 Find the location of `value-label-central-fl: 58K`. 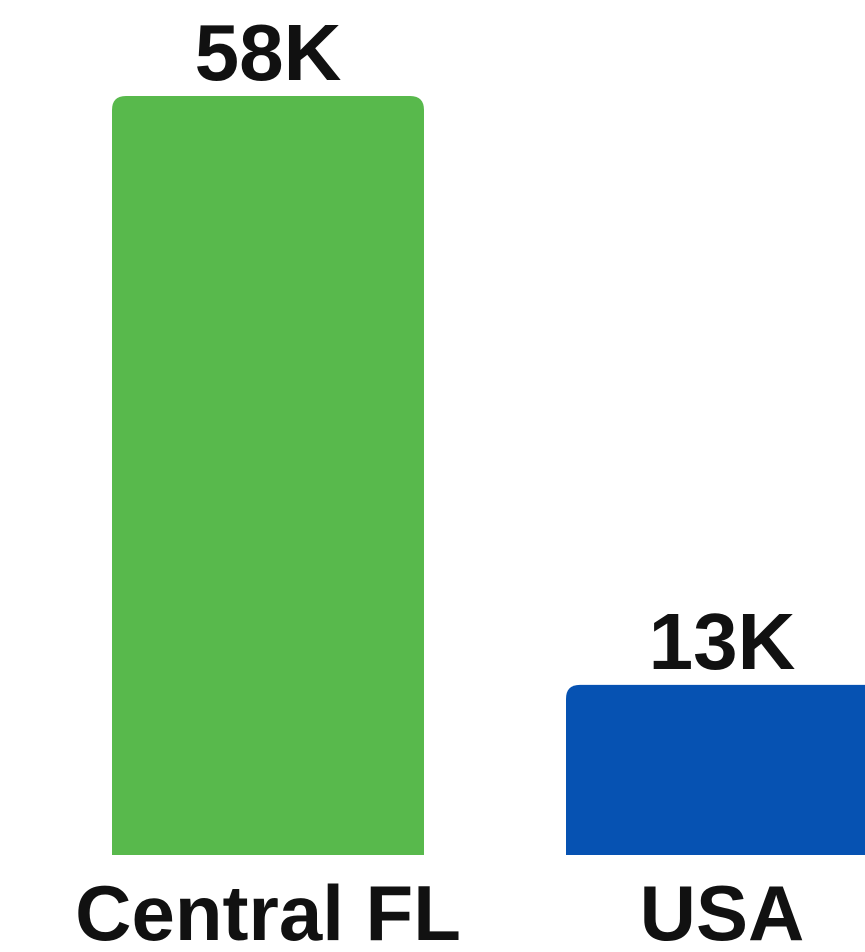

value-label-central-fl: 58K is located at coordinates (268, 52).